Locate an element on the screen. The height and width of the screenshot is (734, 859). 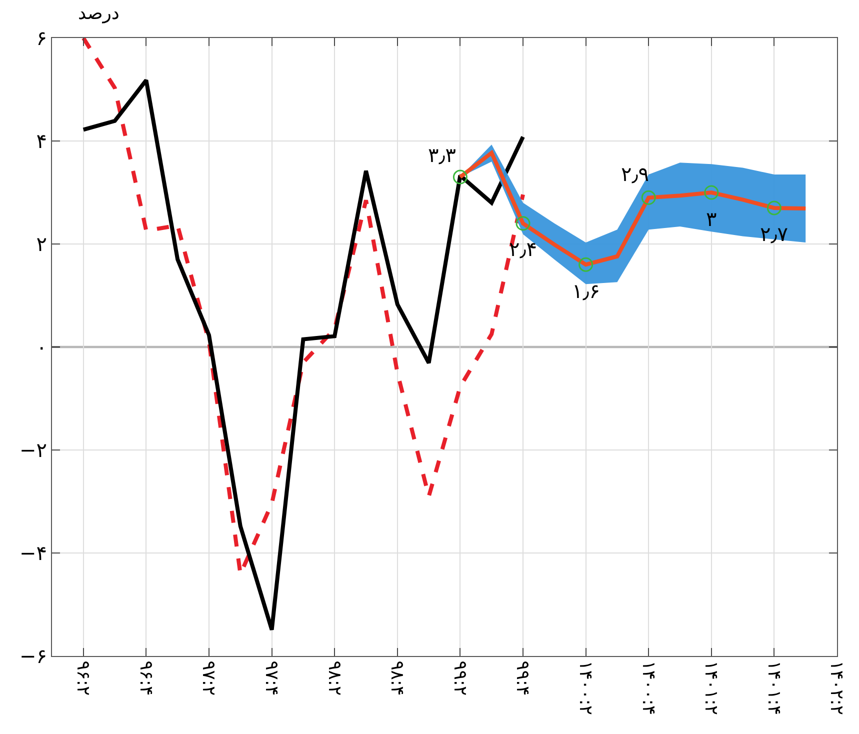
annotation: ۲٫۹ is located at coordinates (635, 174).